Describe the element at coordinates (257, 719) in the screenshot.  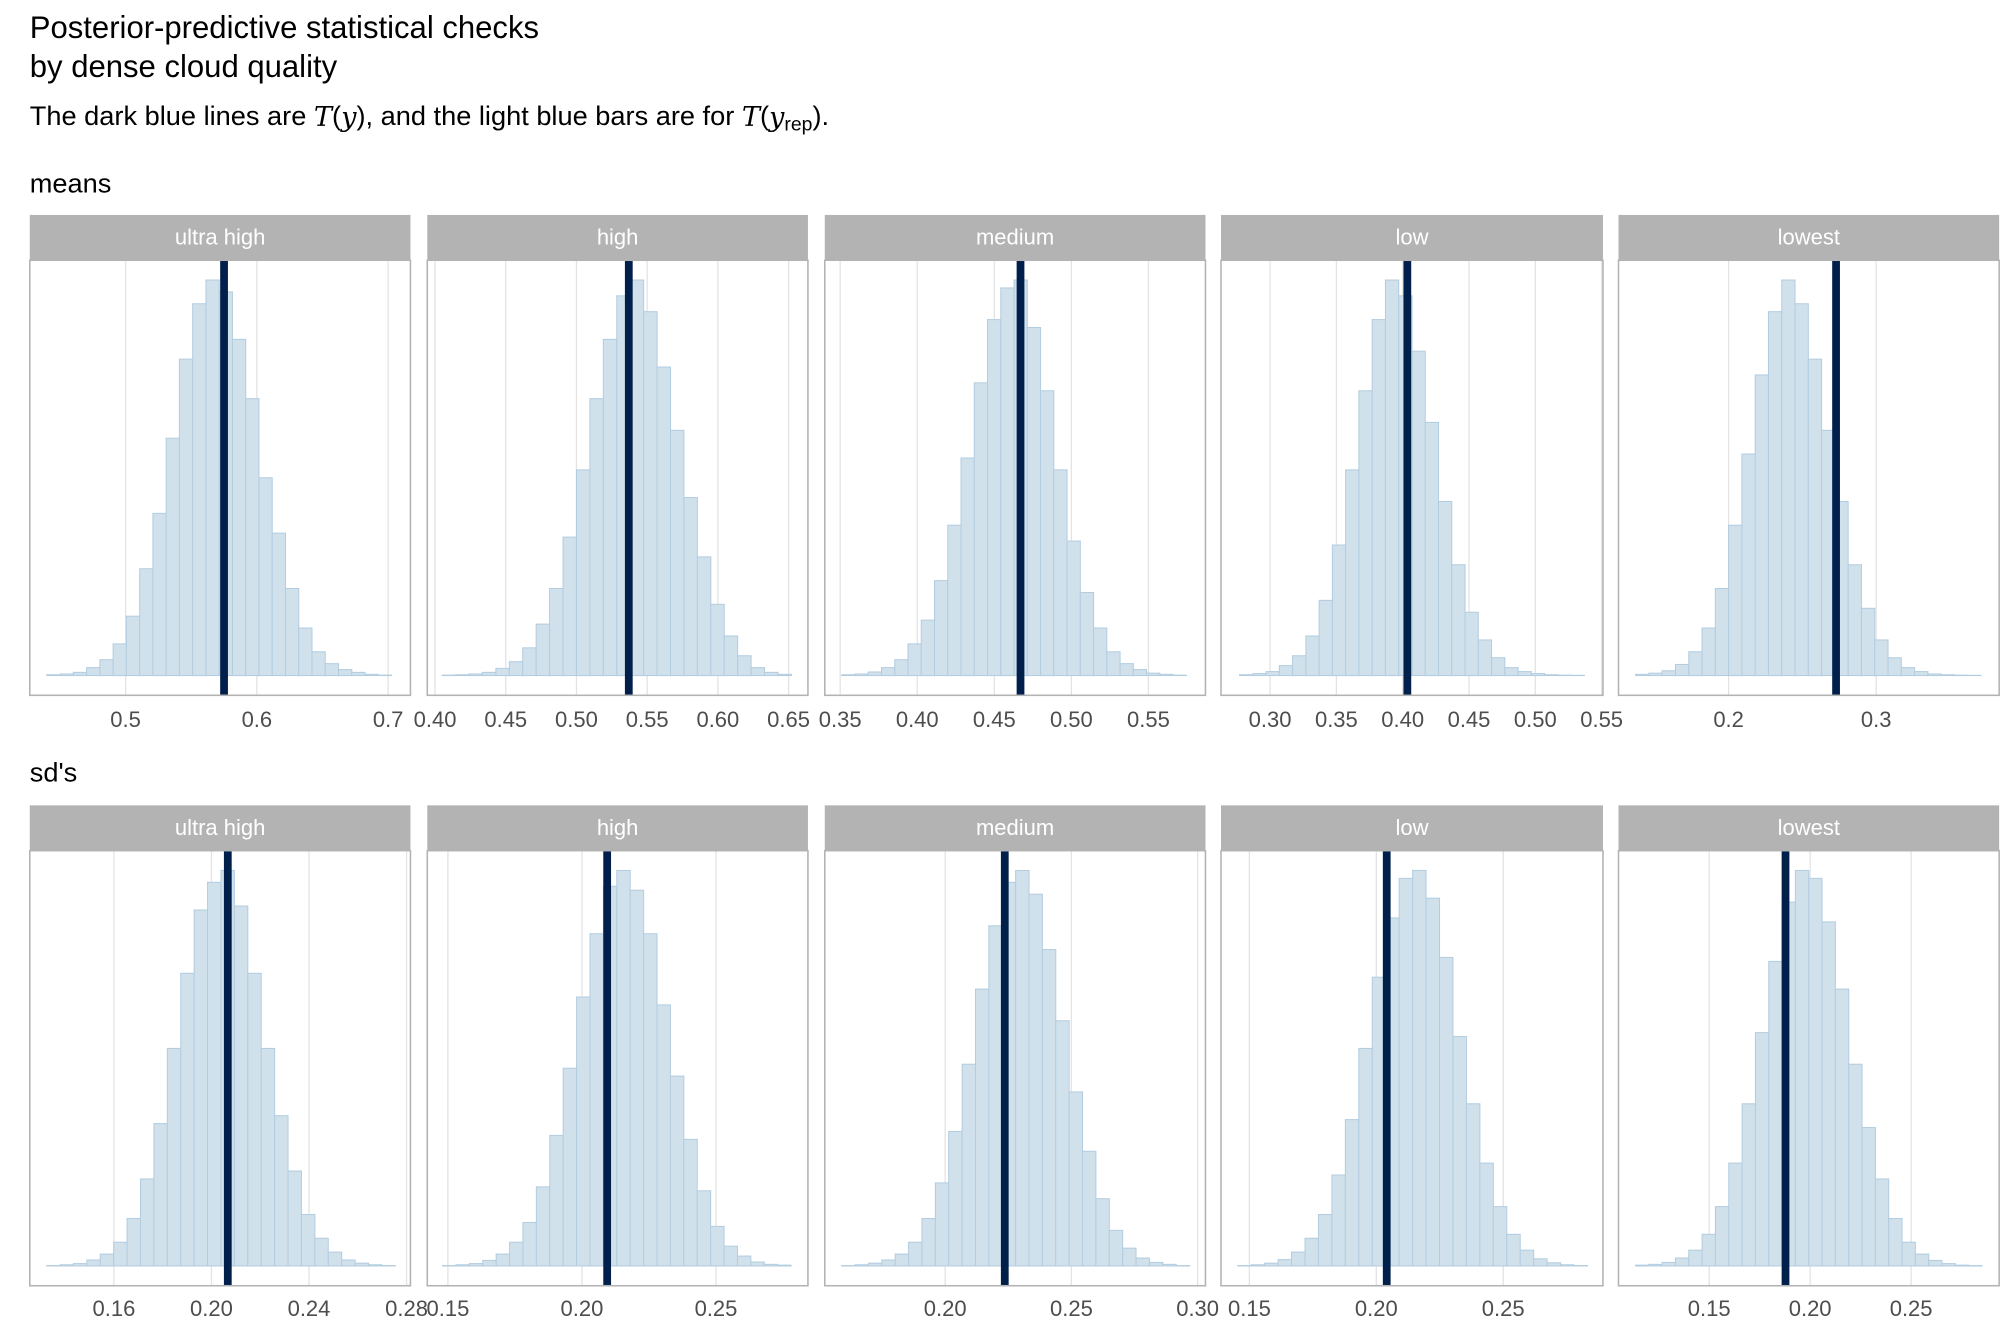
I see `x-tick-label: 0.6` at that location.